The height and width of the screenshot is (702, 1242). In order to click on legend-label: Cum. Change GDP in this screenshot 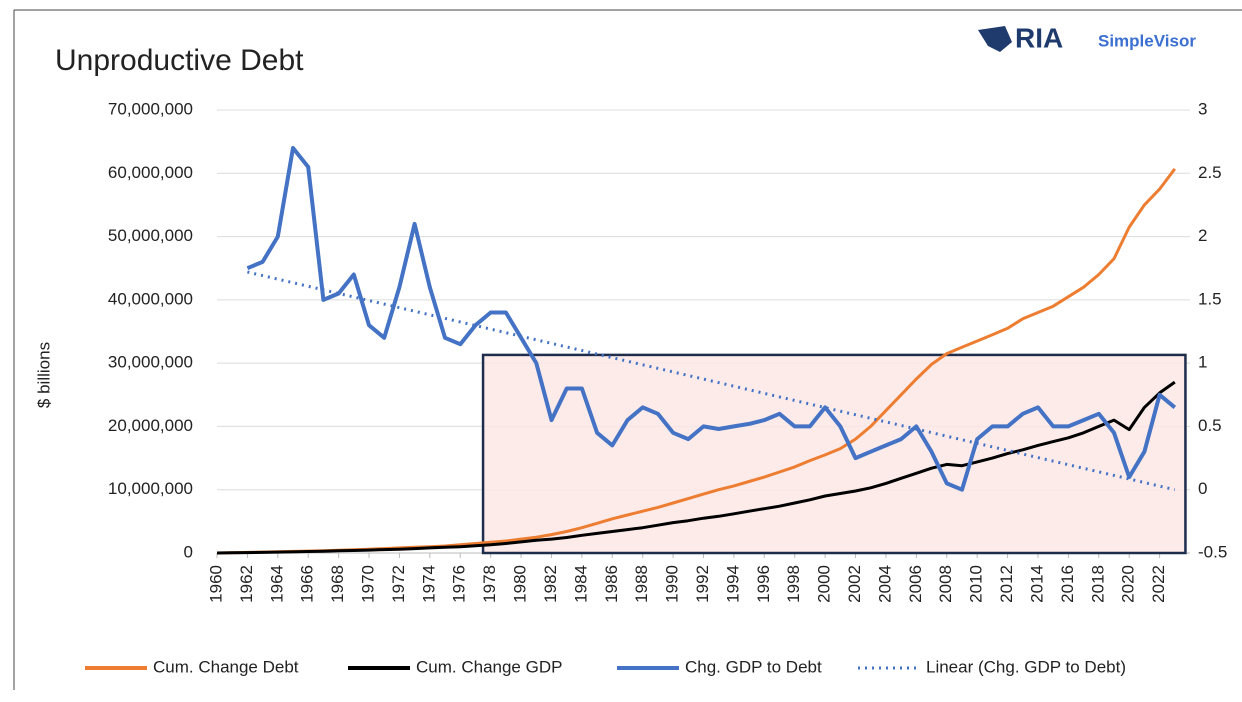, I will do `click(489, 666)`.